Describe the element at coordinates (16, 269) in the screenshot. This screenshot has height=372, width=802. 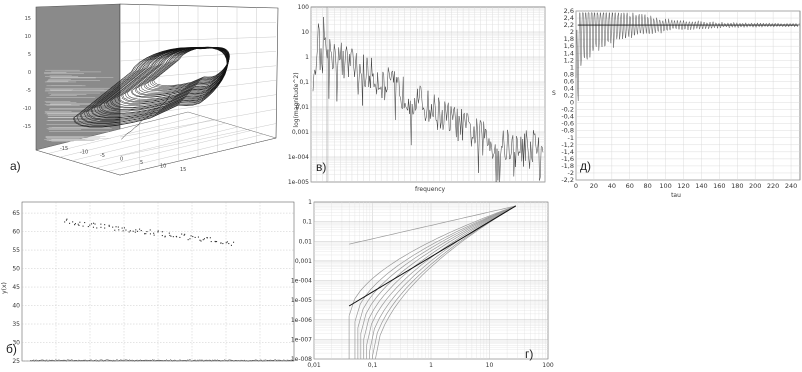
I see `b-ytick: 50` at that location.